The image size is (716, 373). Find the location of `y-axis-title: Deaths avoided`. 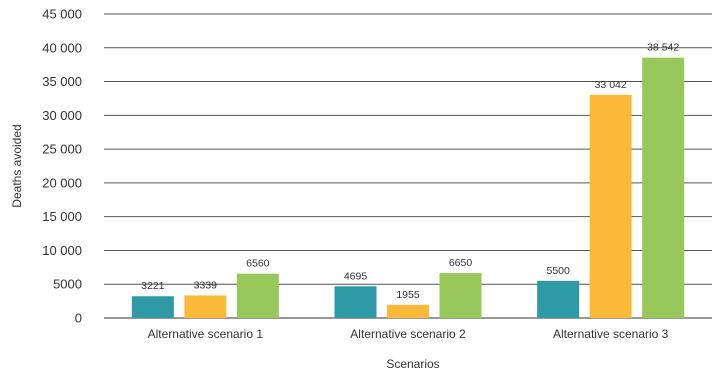

y-axis-title: Deaths avoided is located at coordinates (17, 165).